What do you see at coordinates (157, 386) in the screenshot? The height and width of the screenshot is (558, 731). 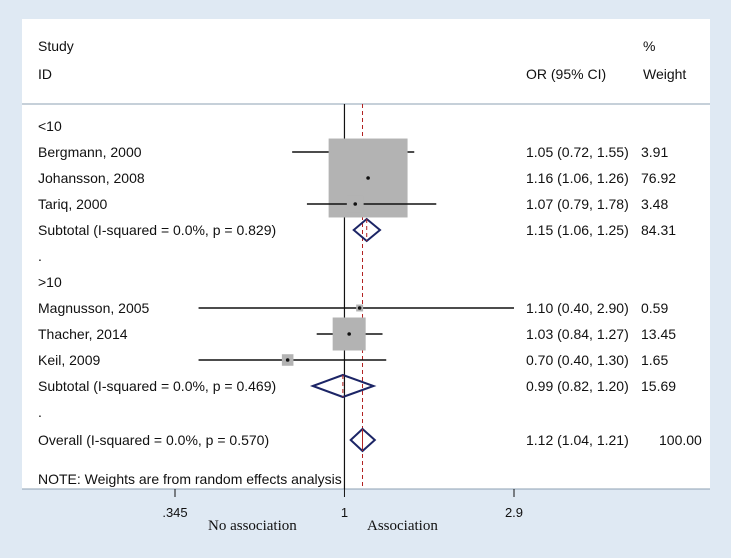 I see `subtotal-label-subtotal-i-squared-0-0-p-0-469: Subtotal (I-squared = 0.0%, p = 0.469)` at bounding box center [157, 386].